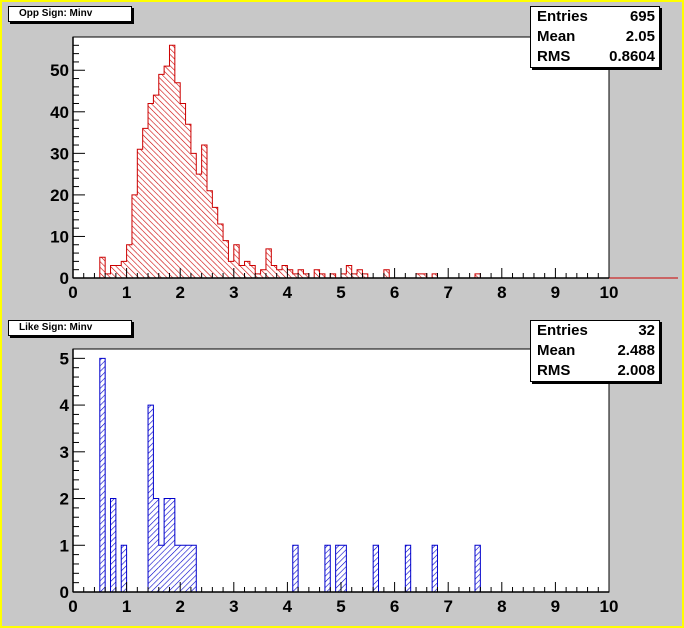 This screenshot has width=684, height=628. I want to click on y-tick-label: 10, so click(59, 236).